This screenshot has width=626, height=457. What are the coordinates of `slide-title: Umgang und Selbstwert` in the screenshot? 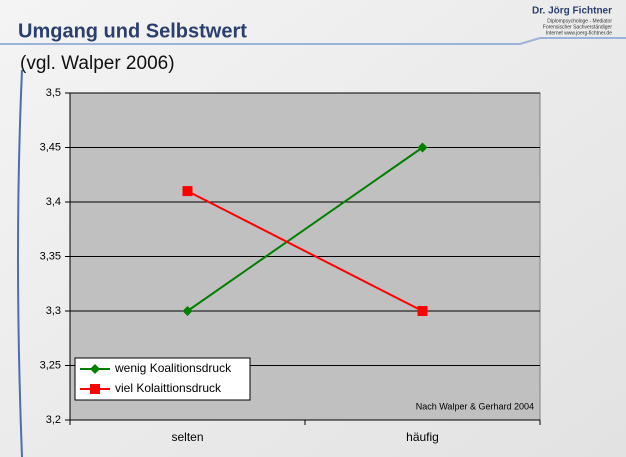 It's located at (132, 31).